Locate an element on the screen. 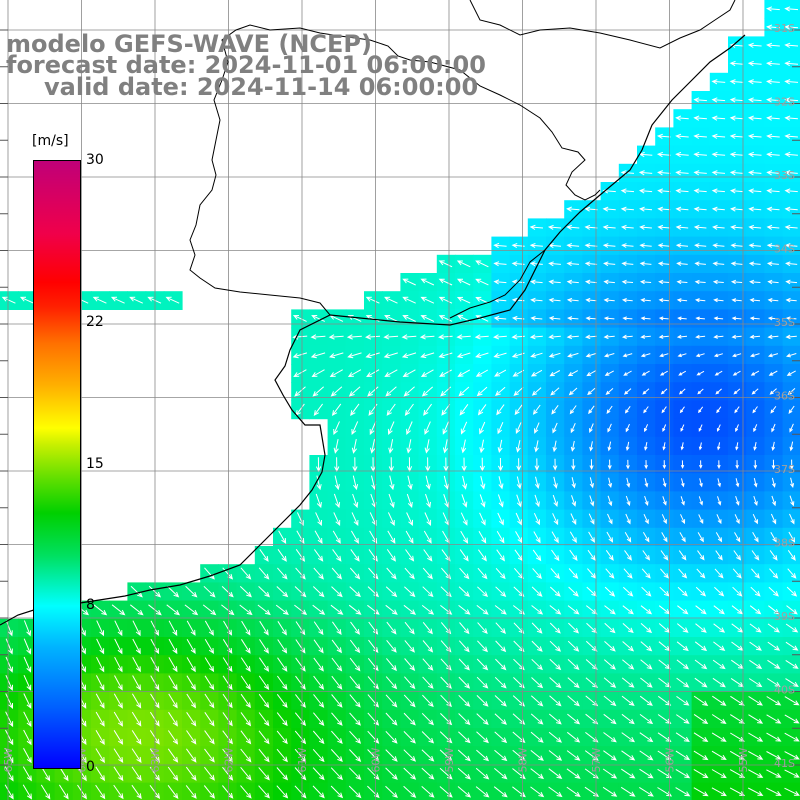 Image resolution: width=800 pixels, height=800 pixels. colorbar-tick-label: 15 is located at coordinates (95, 463).